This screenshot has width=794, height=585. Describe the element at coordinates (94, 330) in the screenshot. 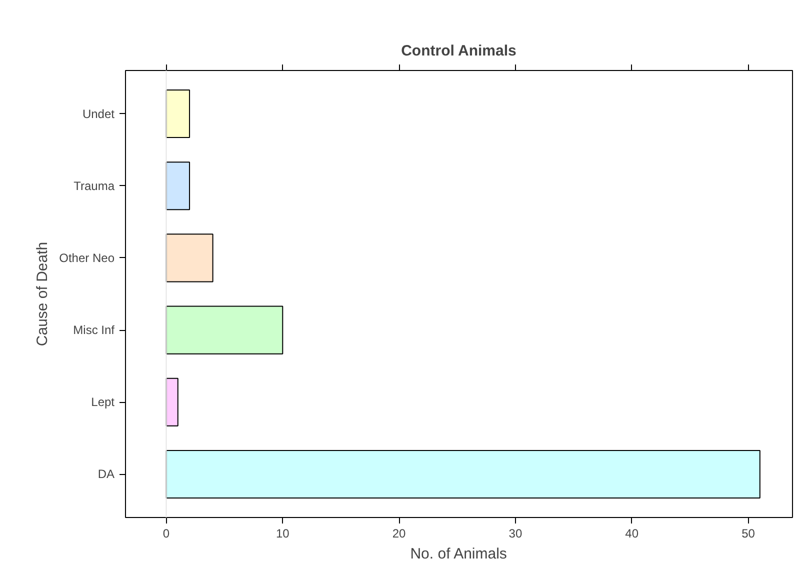

I see `y-tick-label: Misc Inf` at that location.